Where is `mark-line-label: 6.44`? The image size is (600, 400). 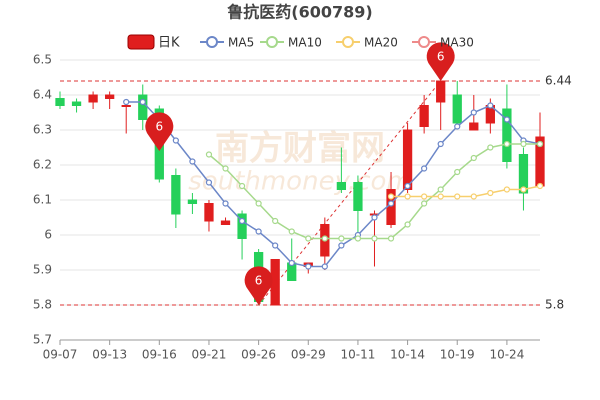 mark-line-label: 6.44 is located at coordinates (558, 81).